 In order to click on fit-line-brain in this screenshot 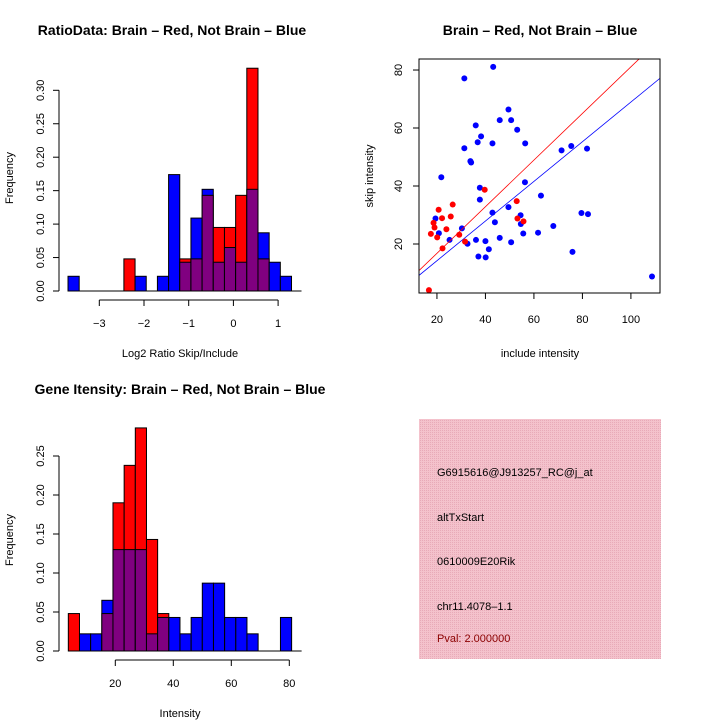, I will do `click(529, 165)`.